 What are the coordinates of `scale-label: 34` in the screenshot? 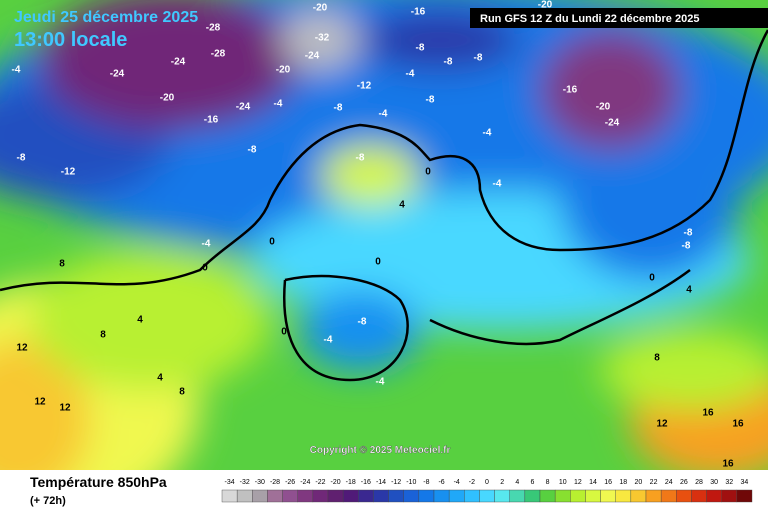 It's located at (745, 482).